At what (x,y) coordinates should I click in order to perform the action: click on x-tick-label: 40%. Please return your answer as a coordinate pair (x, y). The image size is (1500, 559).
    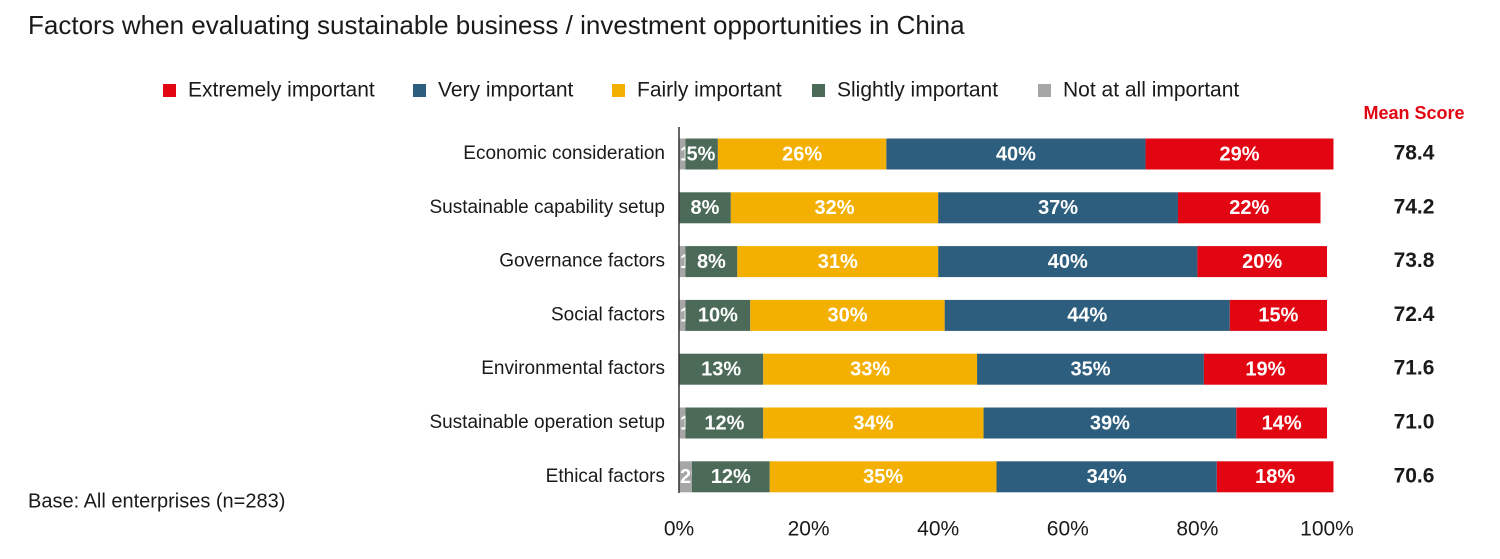
    Looking at the image, I should click on (938, 529).